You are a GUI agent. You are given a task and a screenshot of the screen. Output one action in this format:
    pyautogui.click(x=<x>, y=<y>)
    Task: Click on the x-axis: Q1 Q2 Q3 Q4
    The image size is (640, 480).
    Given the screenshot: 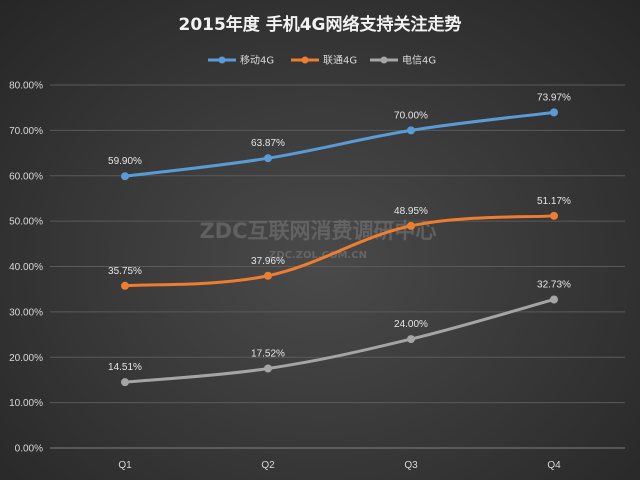 What is the action you would take?
    pyautogui.click(x=339, y=465)
    